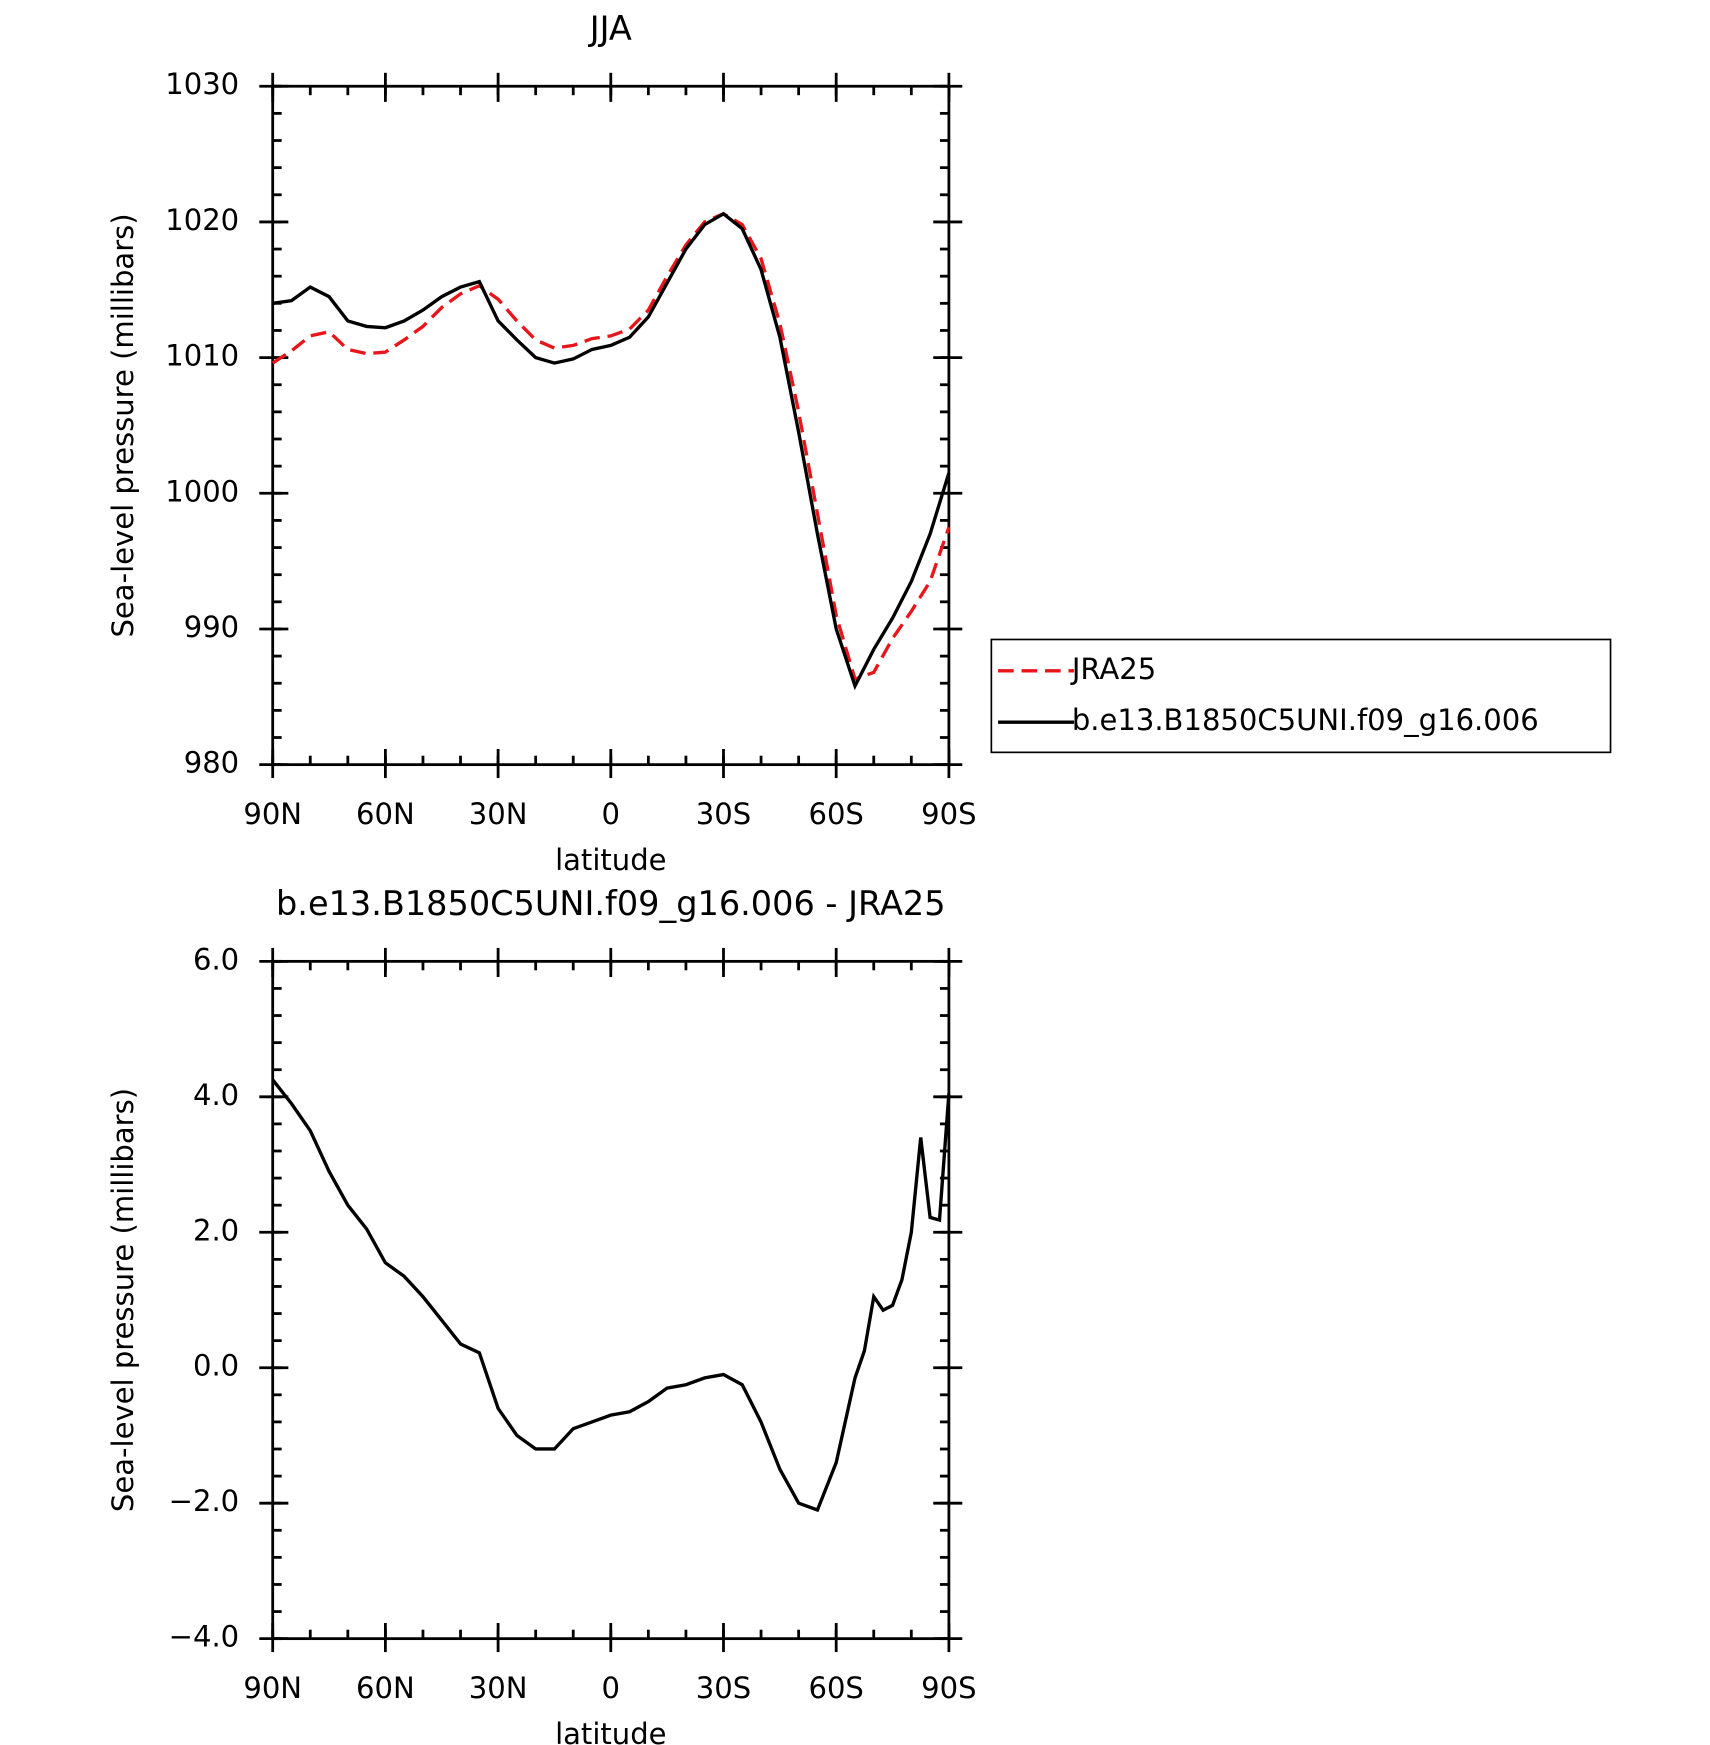 This screenshot has width=1710, height=1745. Describe the element at coordinates (611, 903) in the screenshot. I see `chart-title: b.e13.B1850C5UNI.f09_g16.006 - JRA25` at that location.